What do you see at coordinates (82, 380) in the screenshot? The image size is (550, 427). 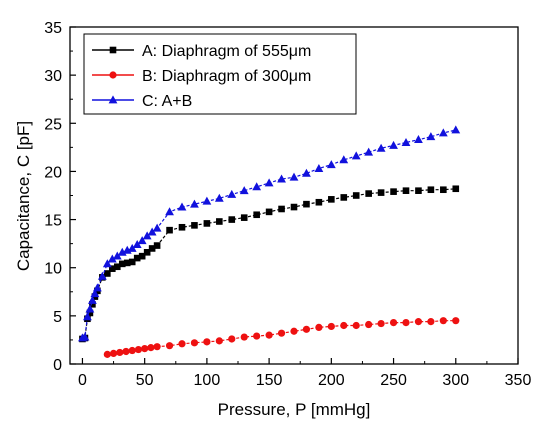 I see `x-tick-label: 0` at bounding box center [82, 380].